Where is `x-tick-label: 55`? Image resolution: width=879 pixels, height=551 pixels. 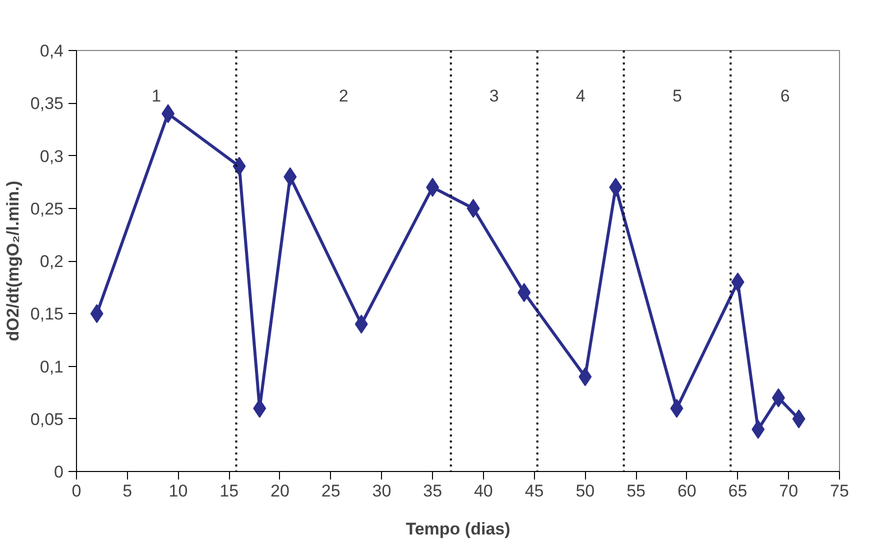 x-tick-label: 55 is located at coordinates (636, 491).